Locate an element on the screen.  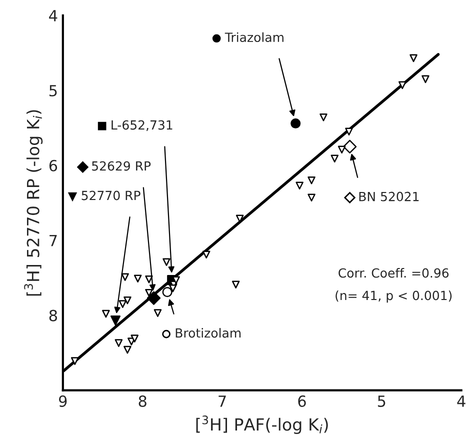
legend-label: Brotizolam is located at coordinates (208, 333).